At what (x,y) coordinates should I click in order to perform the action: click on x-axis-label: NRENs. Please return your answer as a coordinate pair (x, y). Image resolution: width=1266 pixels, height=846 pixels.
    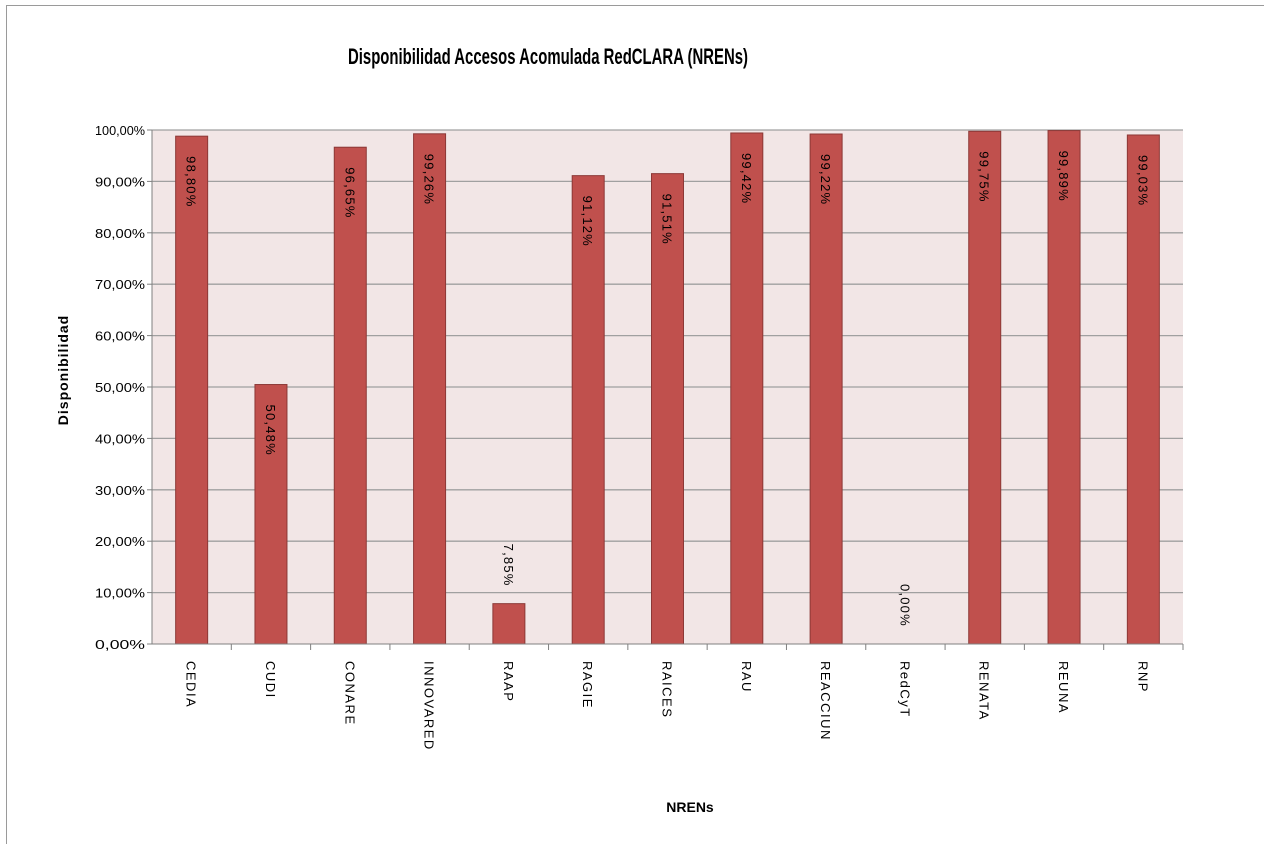
    Looking at the image, I should click on (690, 807).